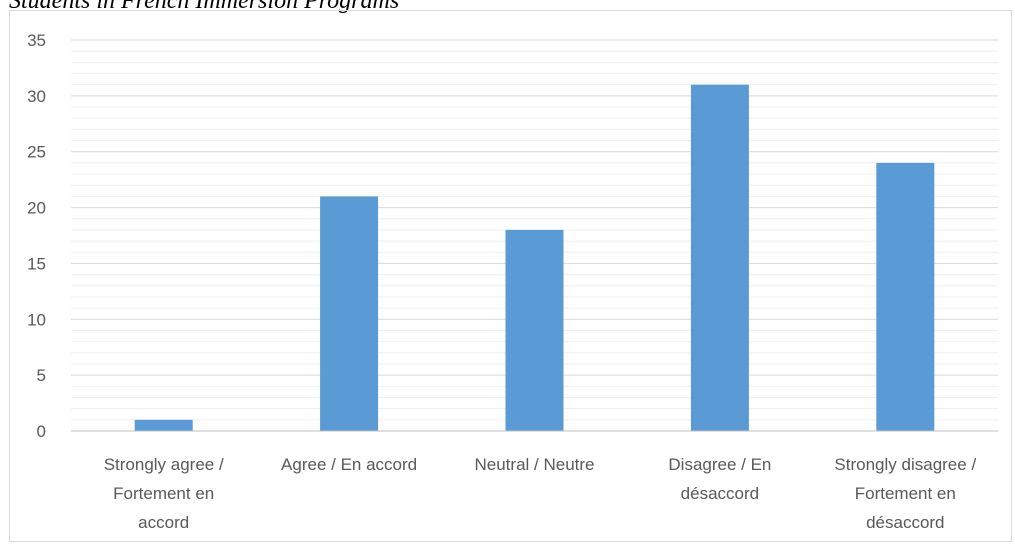 The width and height of the screenshot is (1015, 544). Describe the element at coordinates (535, 464) in the screenshot. I see `x-category-label: Neutral / Neutre` at that location.